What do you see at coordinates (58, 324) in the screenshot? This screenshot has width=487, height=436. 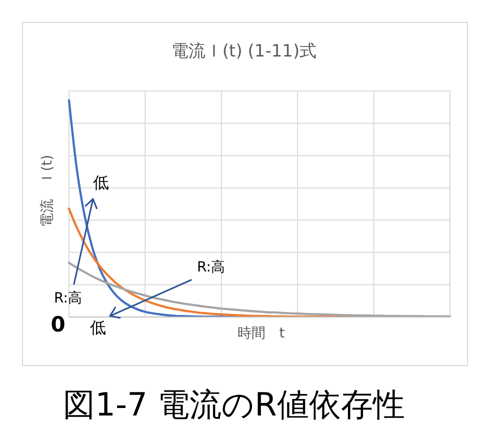 I see `text: 0` at bounding box center [58, 324].